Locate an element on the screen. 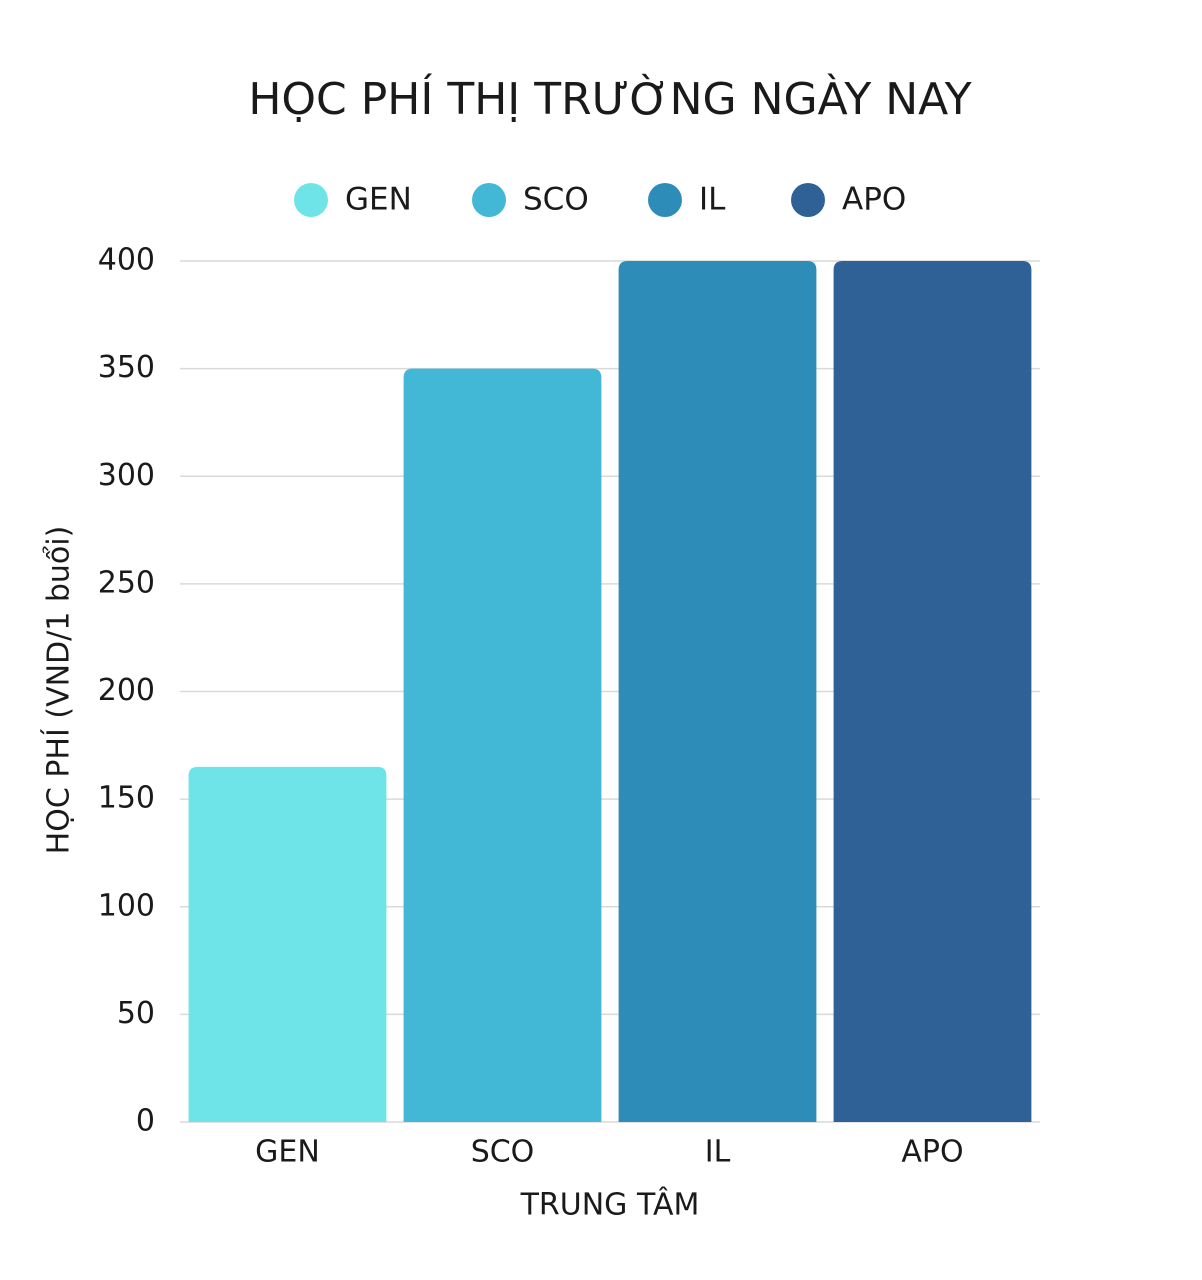 This screenshot has width=1202, height=1280. chart-title: HỌC PHÍ THỊ TRƯỜNG NGÀY NAY is located at coordinates (609, 98).